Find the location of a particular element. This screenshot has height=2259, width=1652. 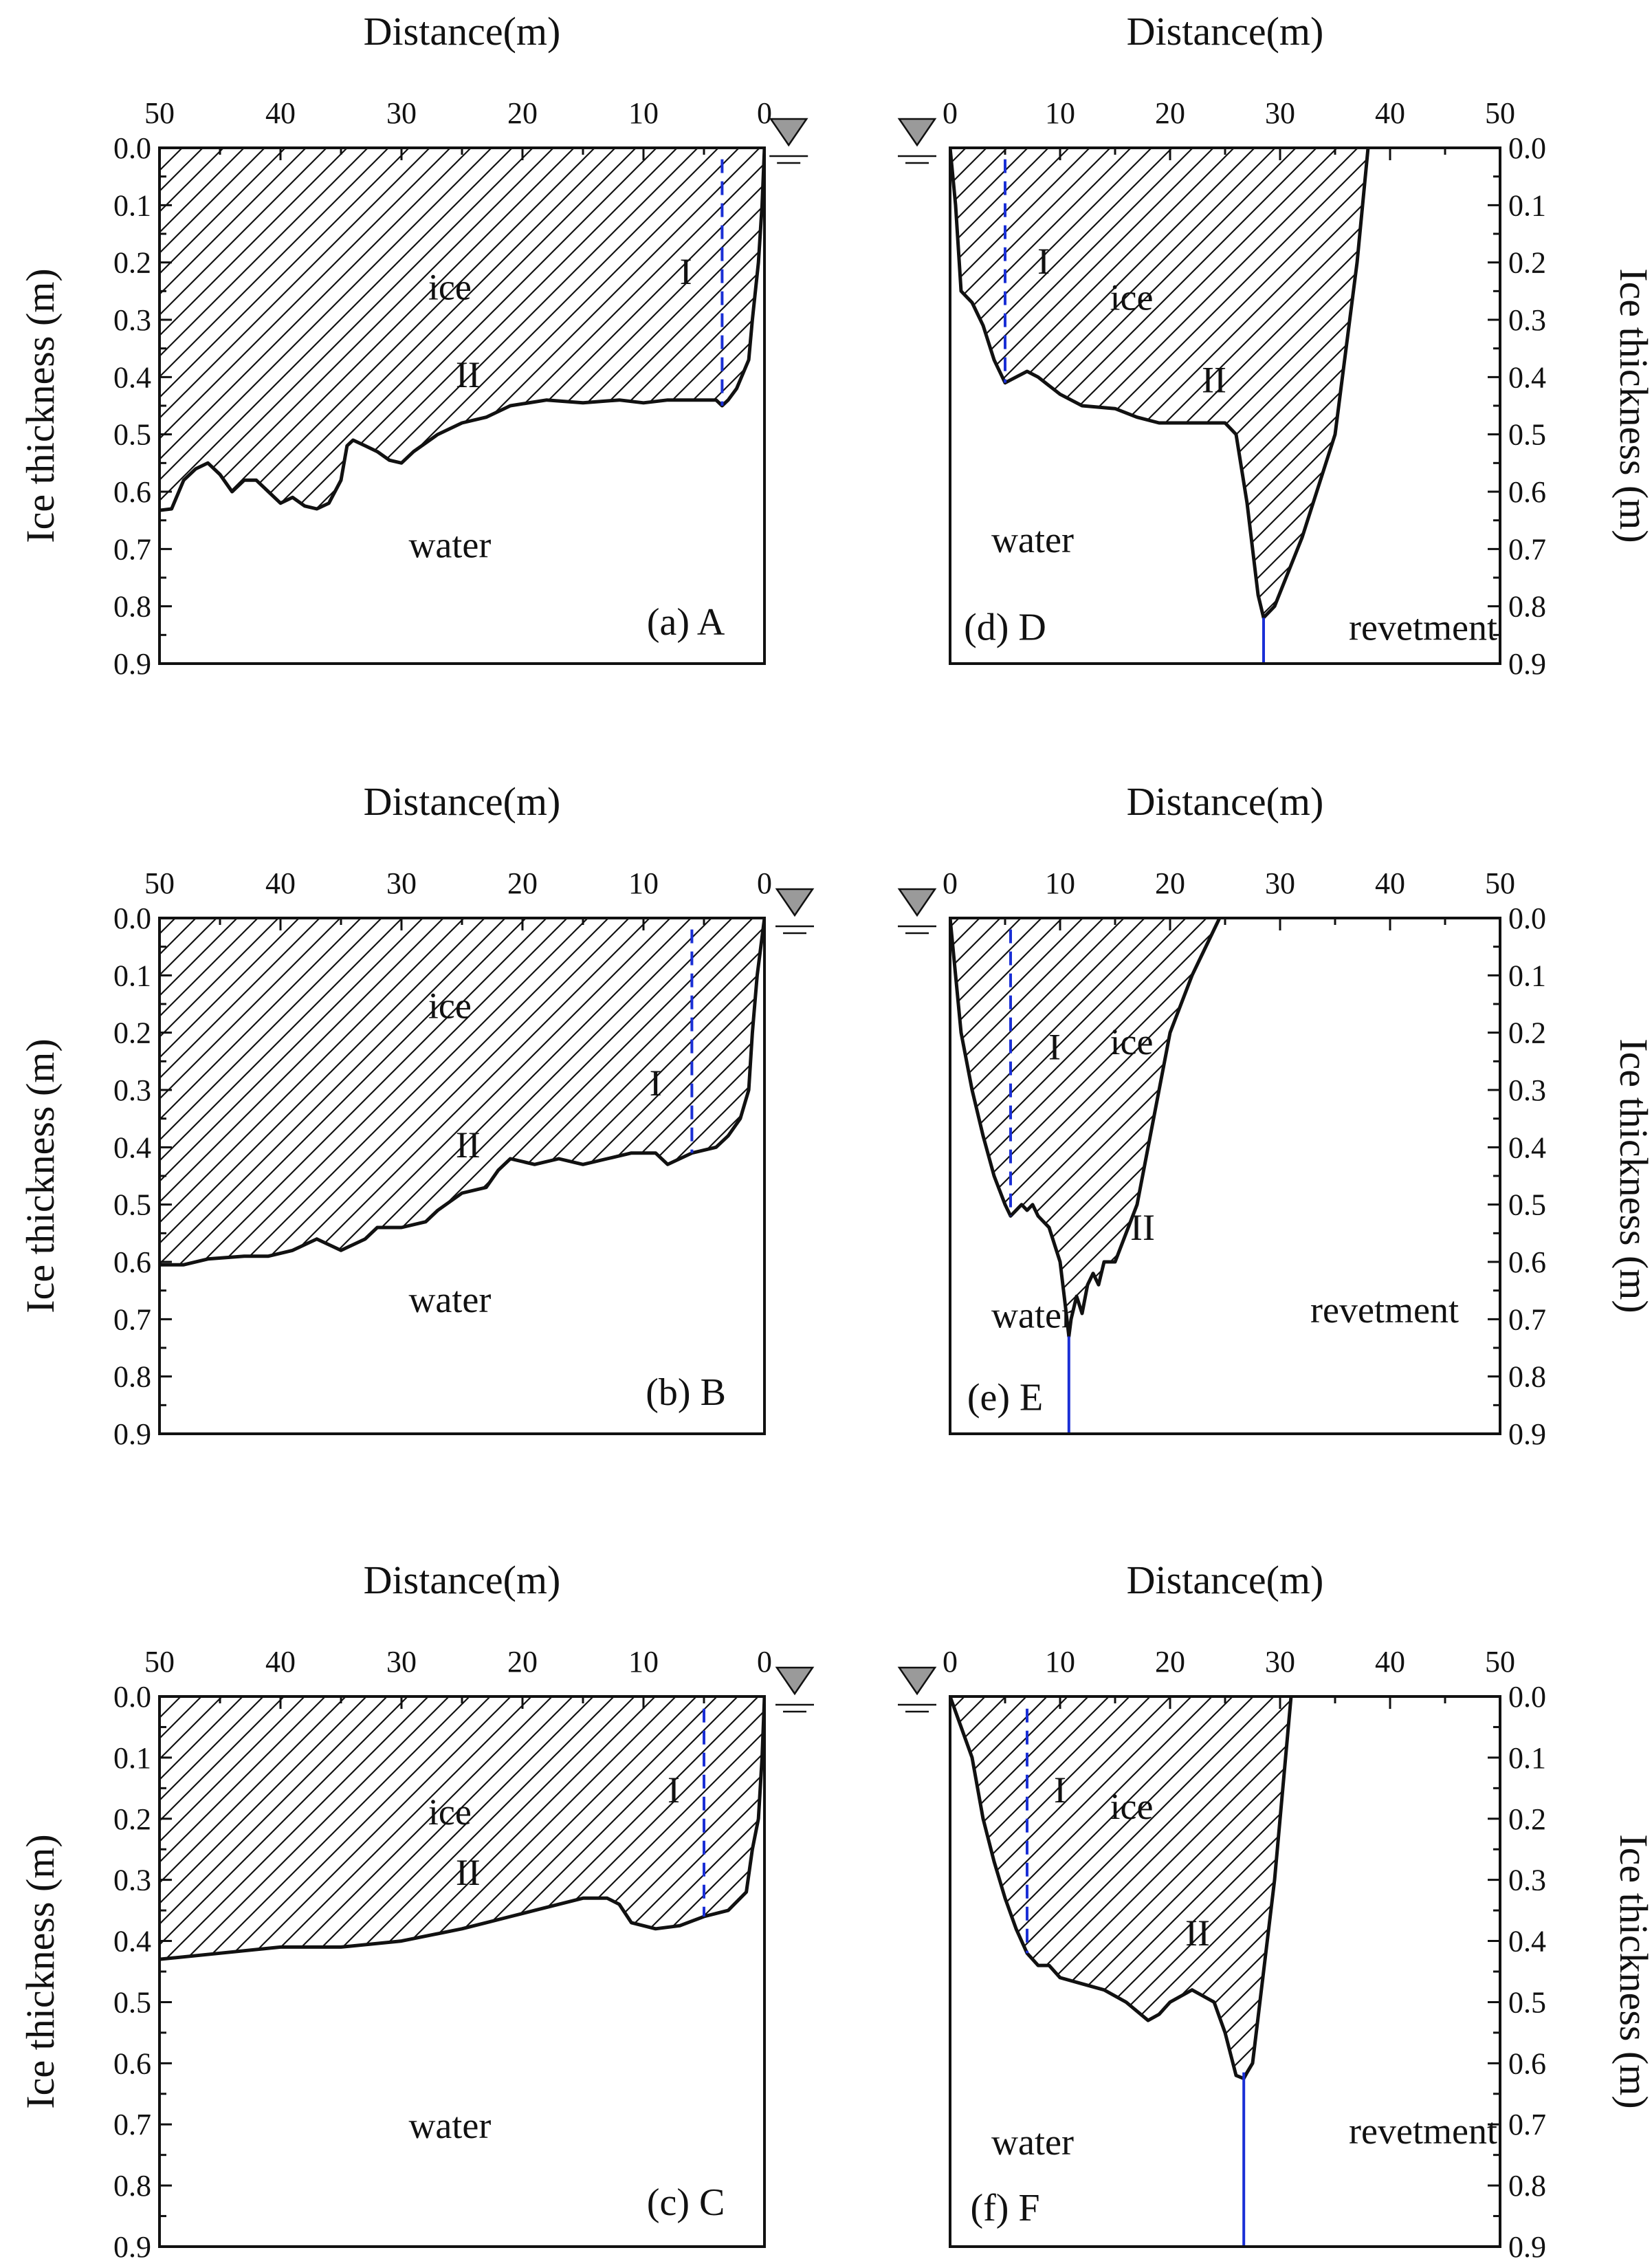

panel-label: (e) E is located at coordinates (1005, 1398).